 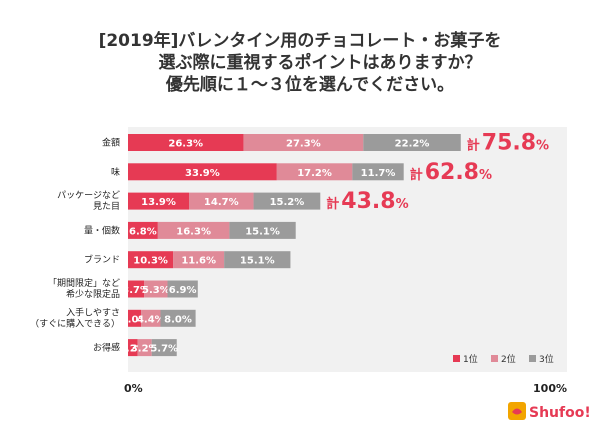 What do you see at coordinates (310, 85) in the screenshot?
I see `title-line-3: 優先順に１〜３位を選んでください。` at bounding box center [310, 85].